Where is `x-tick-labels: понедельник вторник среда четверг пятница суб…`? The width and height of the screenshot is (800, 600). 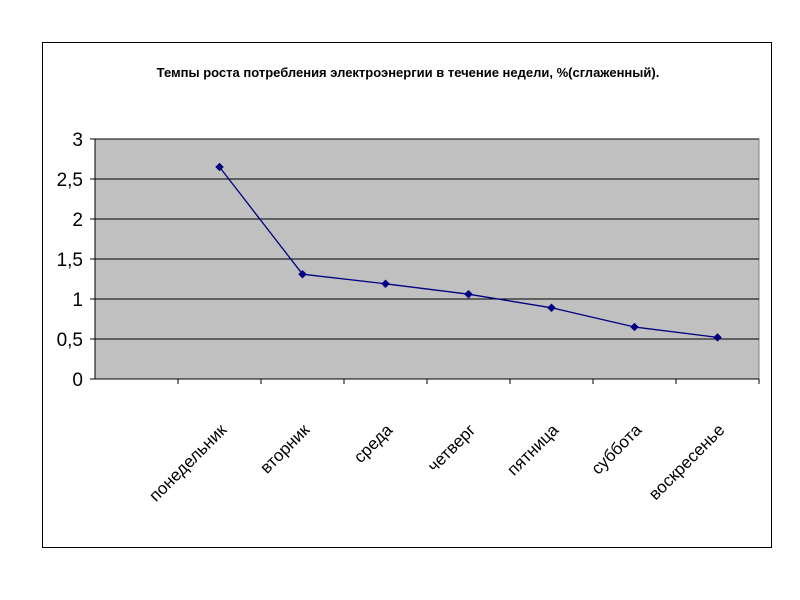 x-tick-labels: понедельник вторник среда четверг пятница суб… is located at coordinates (436, 462).